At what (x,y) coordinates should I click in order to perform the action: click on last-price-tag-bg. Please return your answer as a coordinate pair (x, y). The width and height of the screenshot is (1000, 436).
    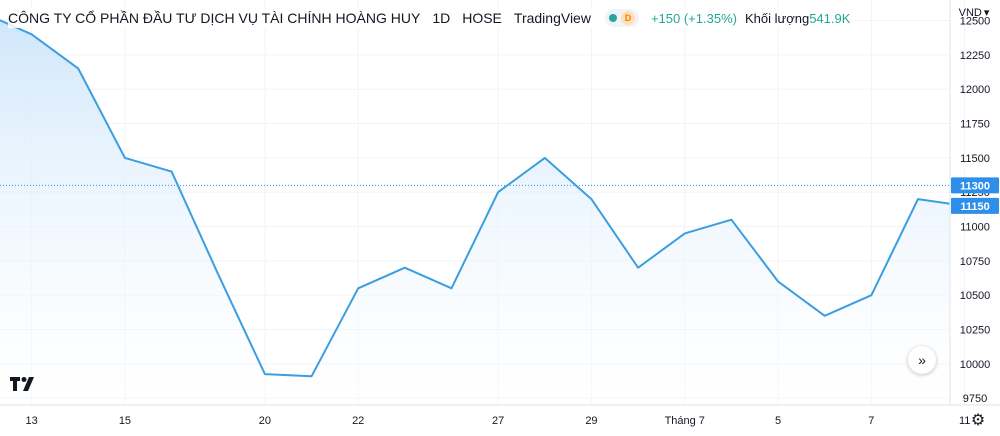
    Looking at the image, I should click on (975, 205).